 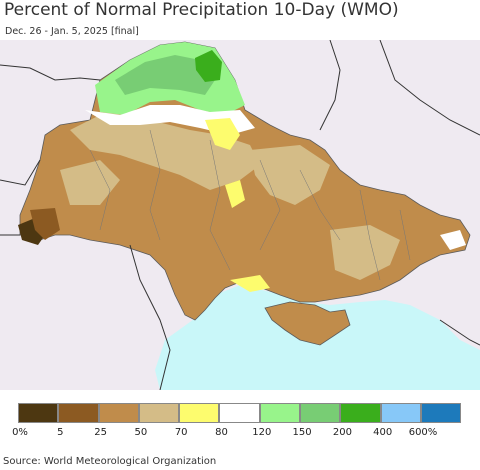 I want to click on legend-label: 200, so click(x=342, y=432).